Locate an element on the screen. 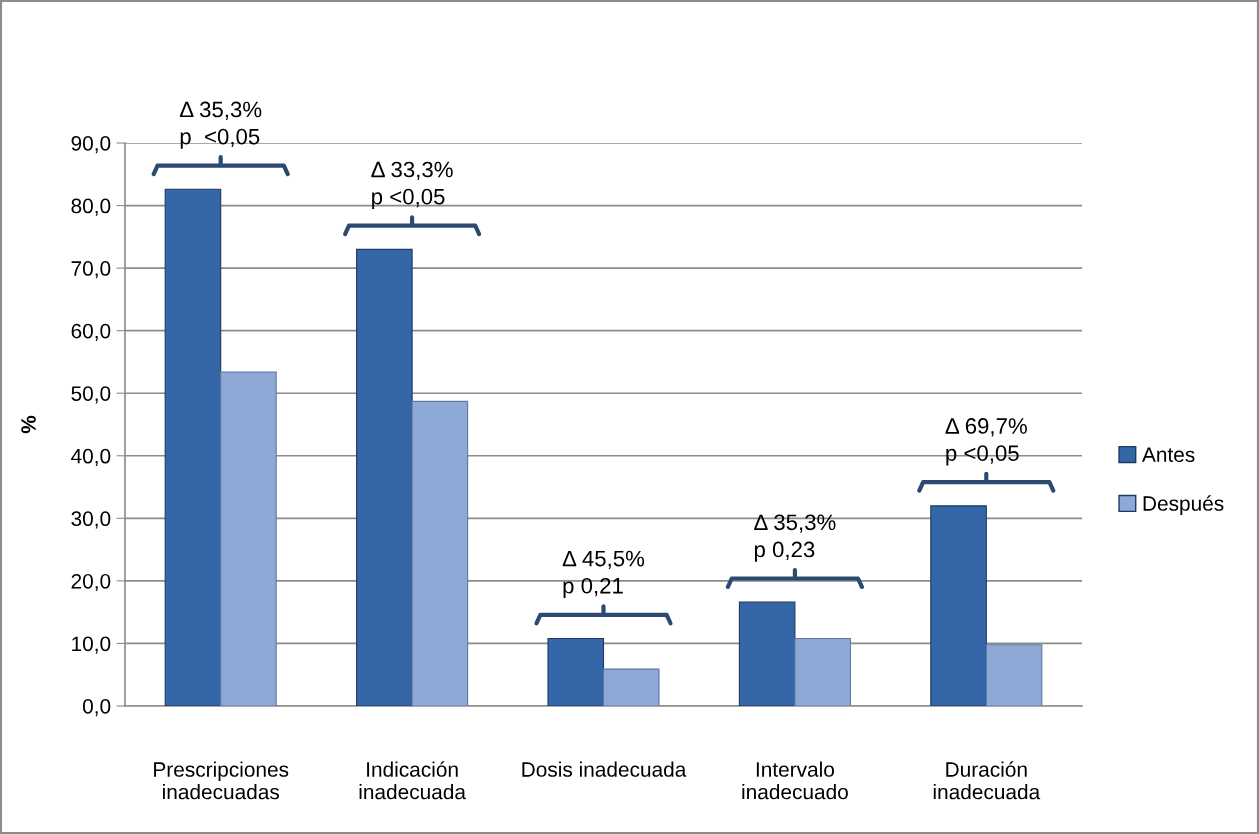  y-tick-label: 20,0 is located at coordinates (91, 582).